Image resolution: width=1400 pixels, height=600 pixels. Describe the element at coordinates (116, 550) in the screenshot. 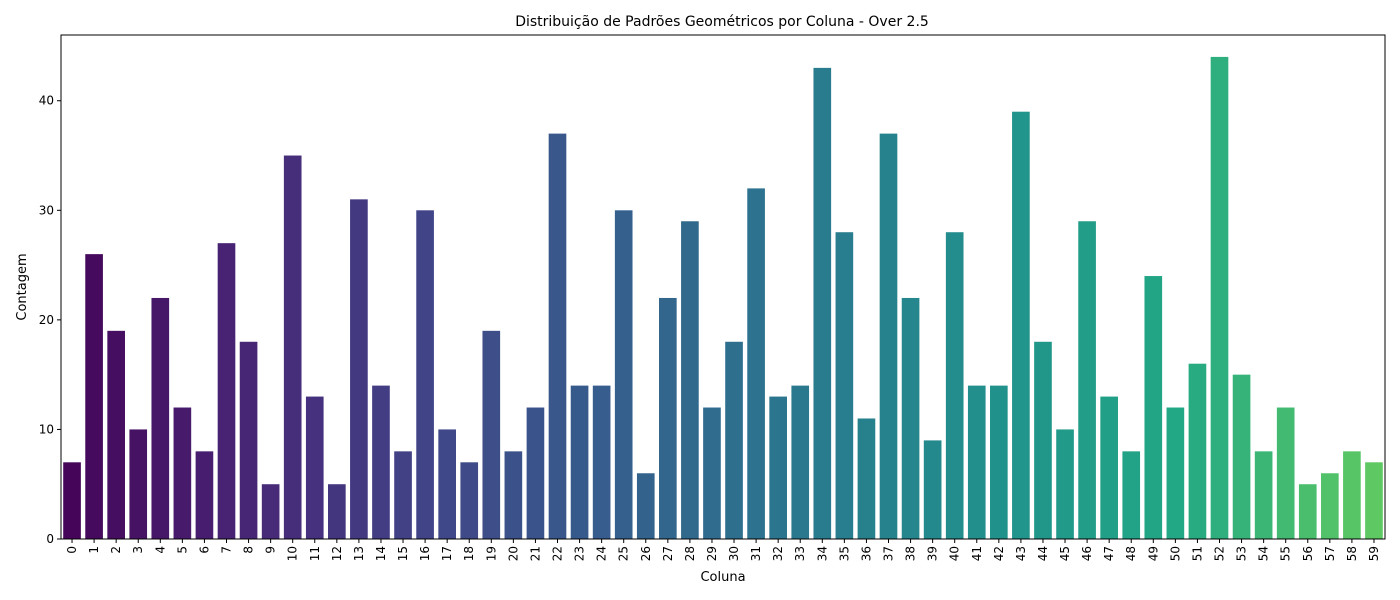

I see `x-tick-label: 2` at that location.